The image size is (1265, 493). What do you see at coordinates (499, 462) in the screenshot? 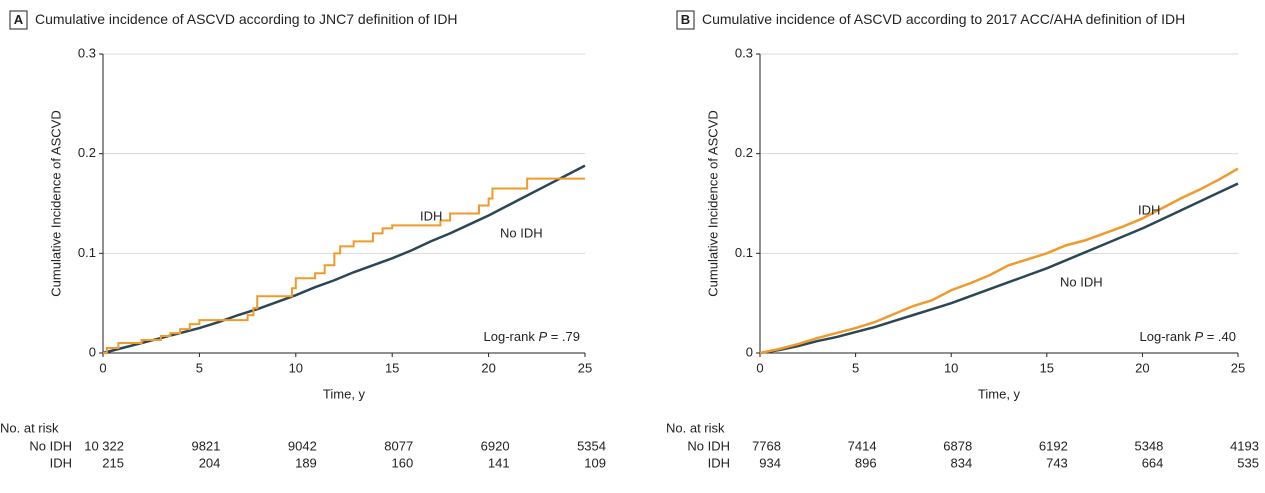
I see `risk-value: 141` at bounding box center [499, 462].